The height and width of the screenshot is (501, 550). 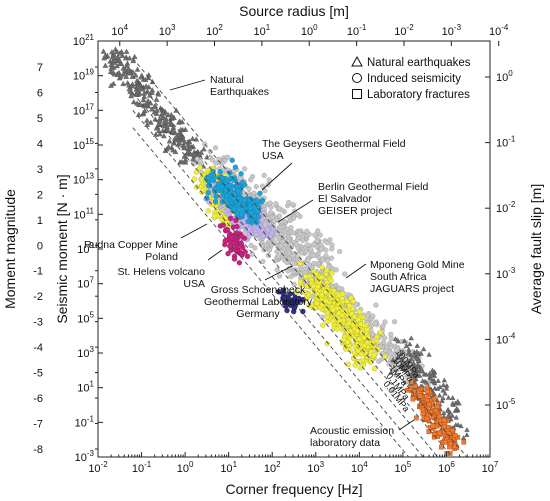 I want to click on slip-tick-label: 10⁰, so click(x=504, y=76).